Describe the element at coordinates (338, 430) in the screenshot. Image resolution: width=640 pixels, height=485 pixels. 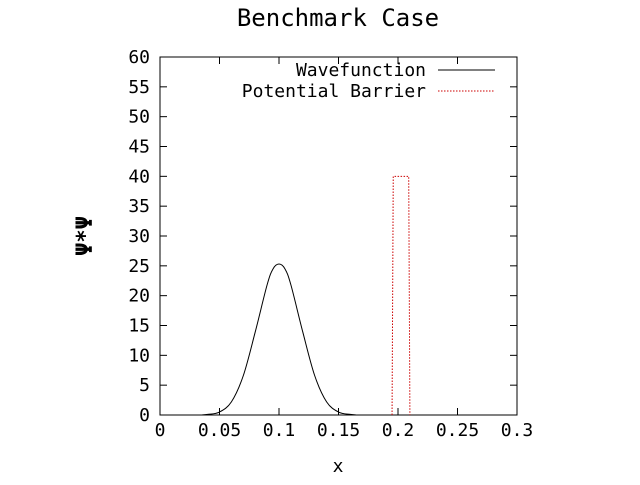
I see `x-tick-label: 0.15` at that location.